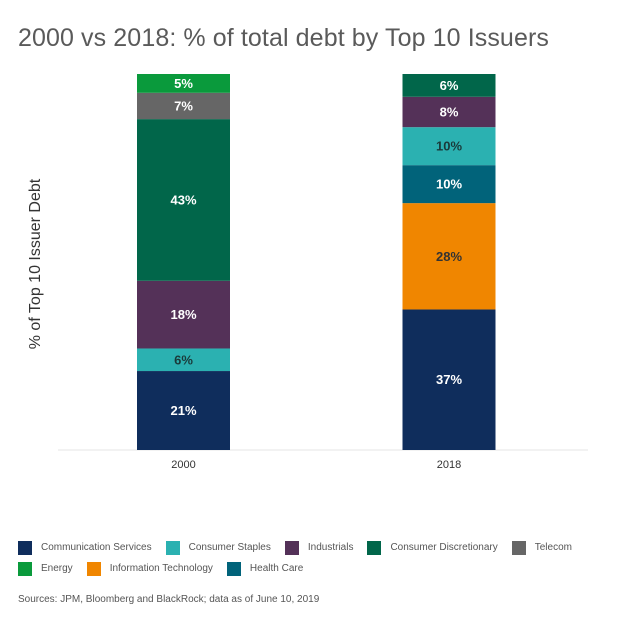  What do you see at coordinates (553, 547) in the screenshot?
I see `legend-label: Telecom` at bounding box center [553, 547].